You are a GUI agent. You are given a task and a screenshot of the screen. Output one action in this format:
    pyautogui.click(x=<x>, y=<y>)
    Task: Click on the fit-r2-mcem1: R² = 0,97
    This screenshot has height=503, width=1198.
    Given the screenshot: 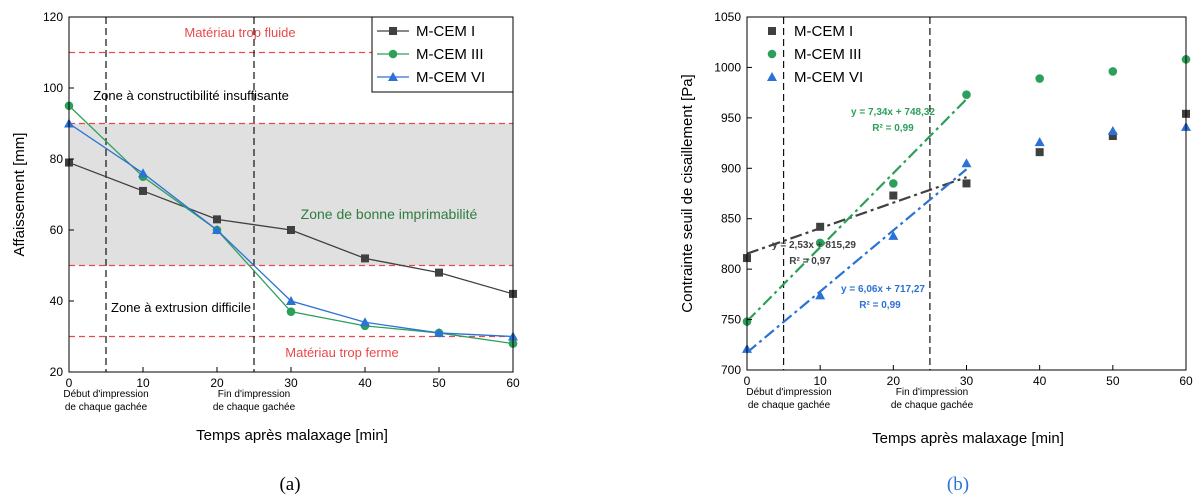 What is the action you would take?
    pyautogui.click(x=810, y=261)
    